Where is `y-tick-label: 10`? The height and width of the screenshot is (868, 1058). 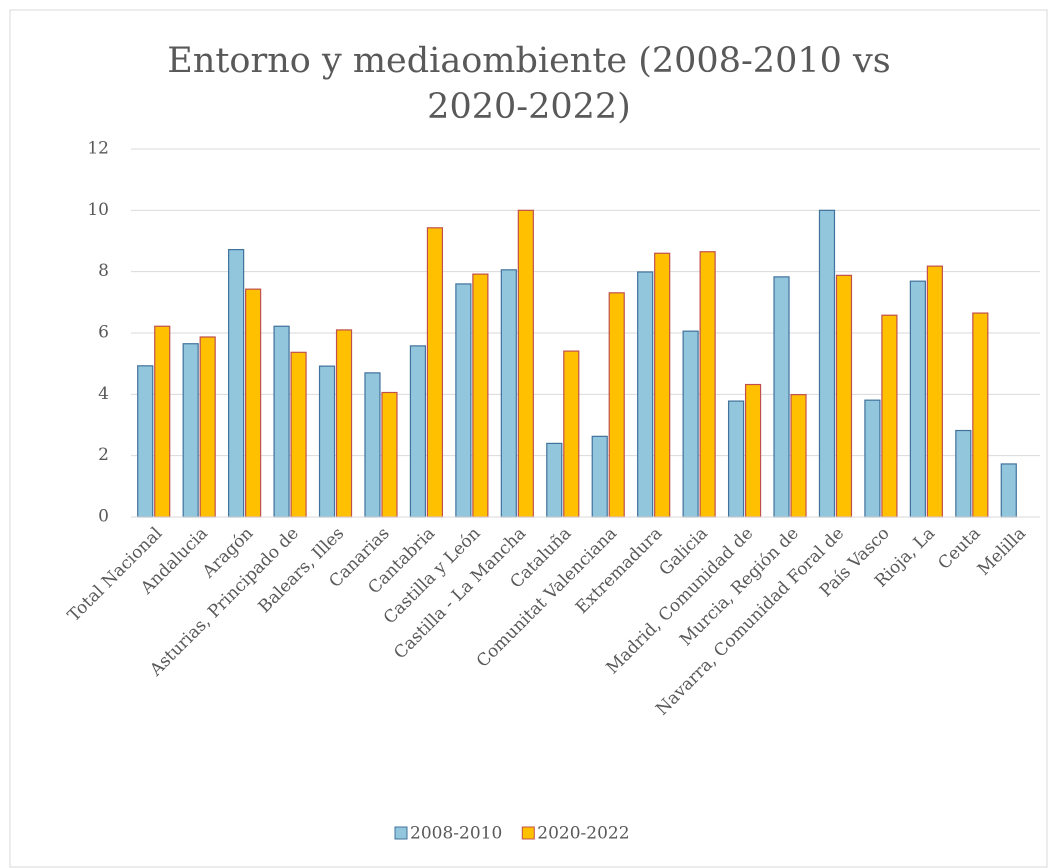
y-tick-label: 10 is located at coordinates (98, 210).